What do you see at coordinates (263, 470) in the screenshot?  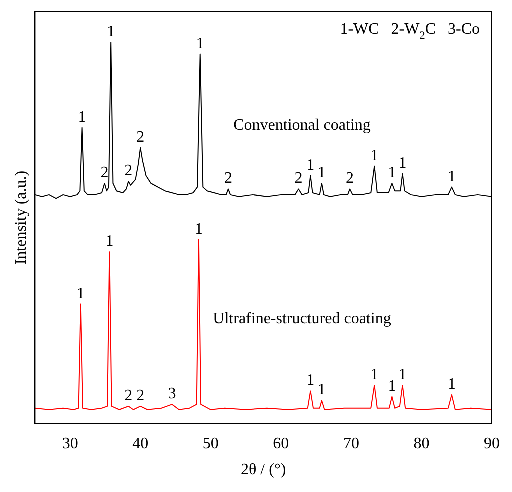 I see `x-axis-title: 2θ / (°)` at bounding box center [263, 470].